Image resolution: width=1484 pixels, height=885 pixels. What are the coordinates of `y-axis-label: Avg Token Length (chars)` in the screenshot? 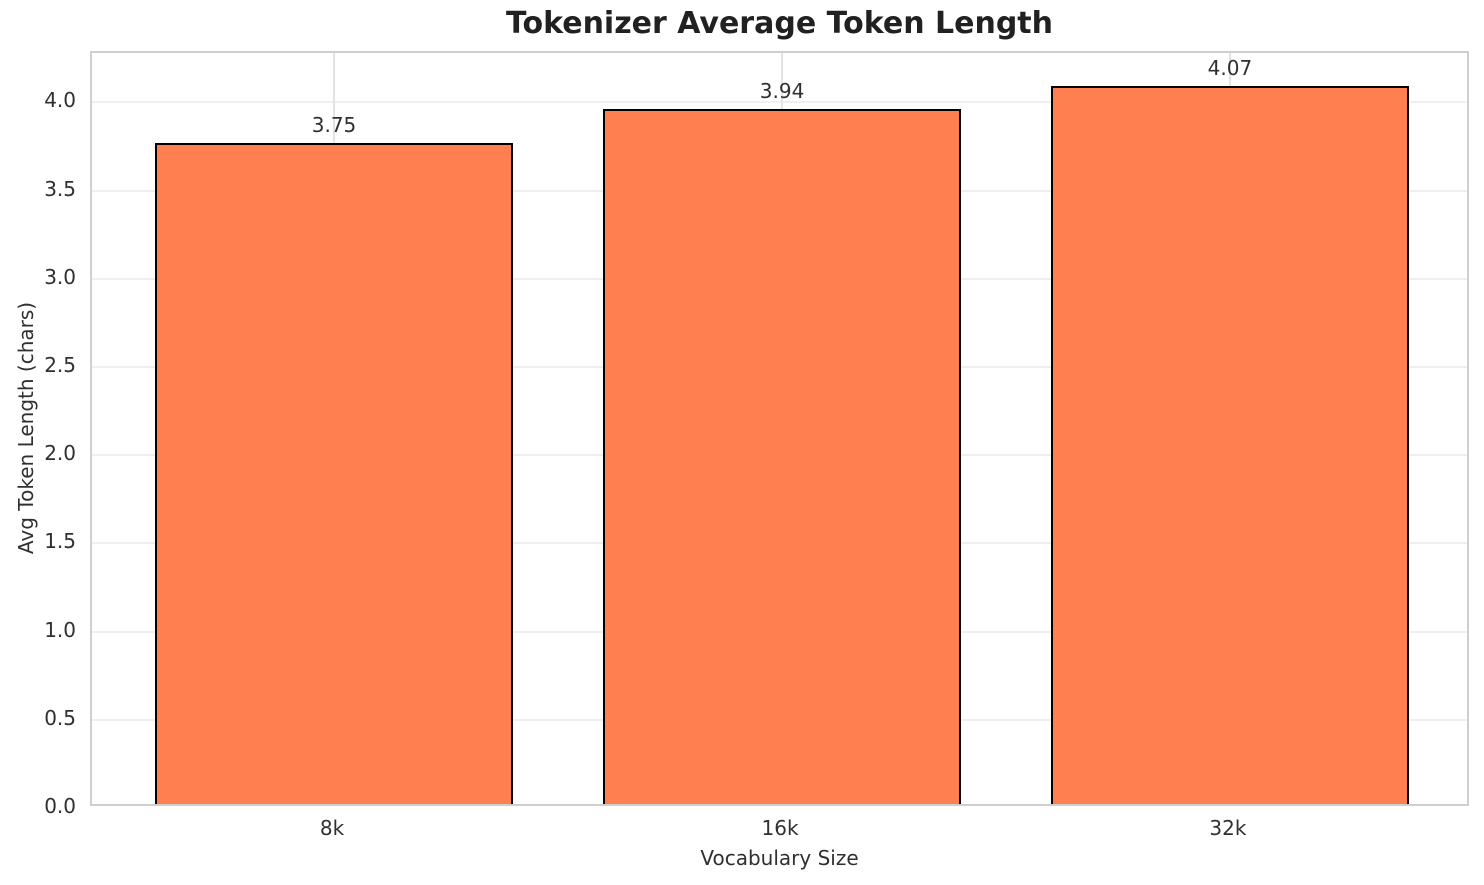 It's located at (26, 428).